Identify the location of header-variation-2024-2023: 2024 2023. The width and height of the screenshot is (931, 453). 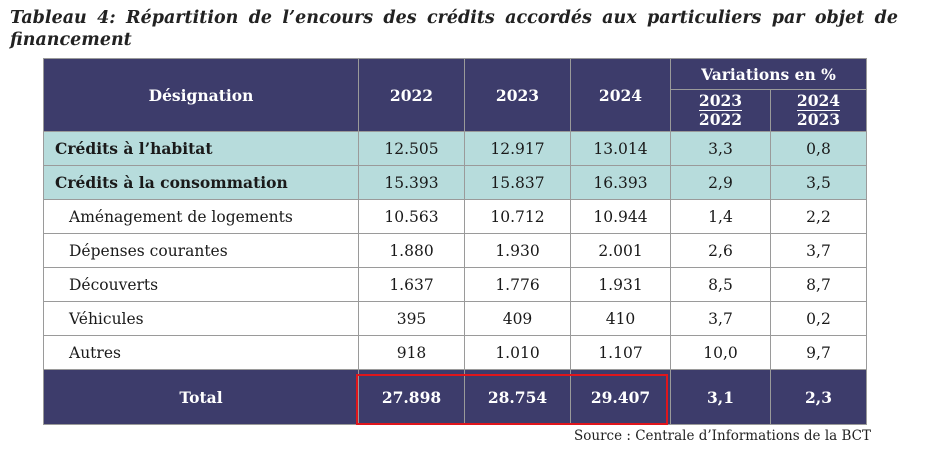
(818, 110).